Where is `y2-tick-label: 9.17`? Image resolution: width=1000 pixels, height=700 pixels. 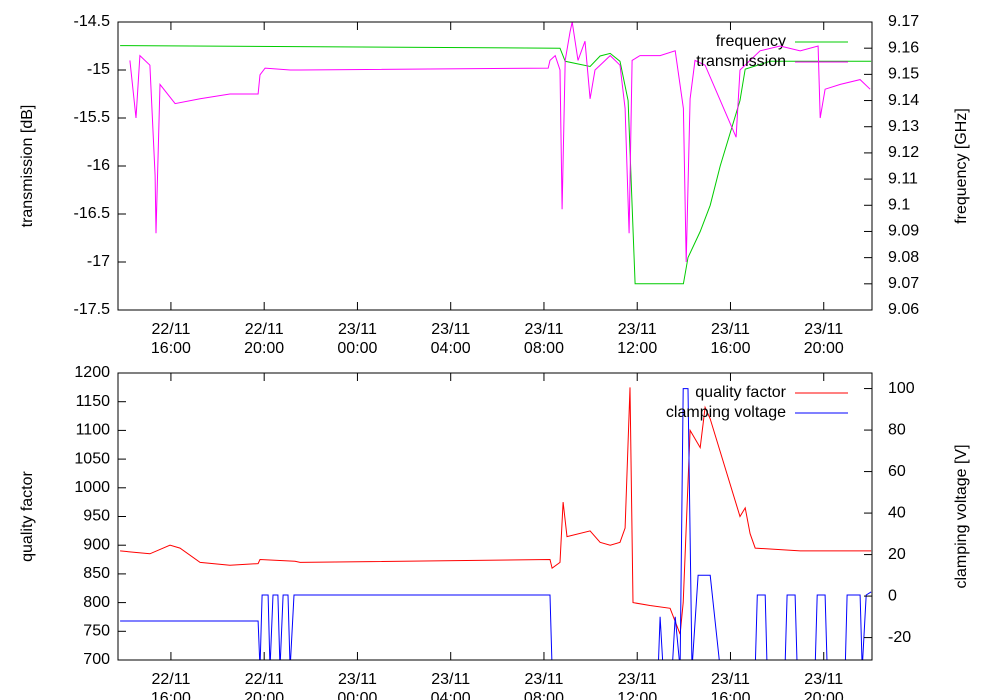
y2-tick-label: 9.17 is located at coordinates (903, 21).